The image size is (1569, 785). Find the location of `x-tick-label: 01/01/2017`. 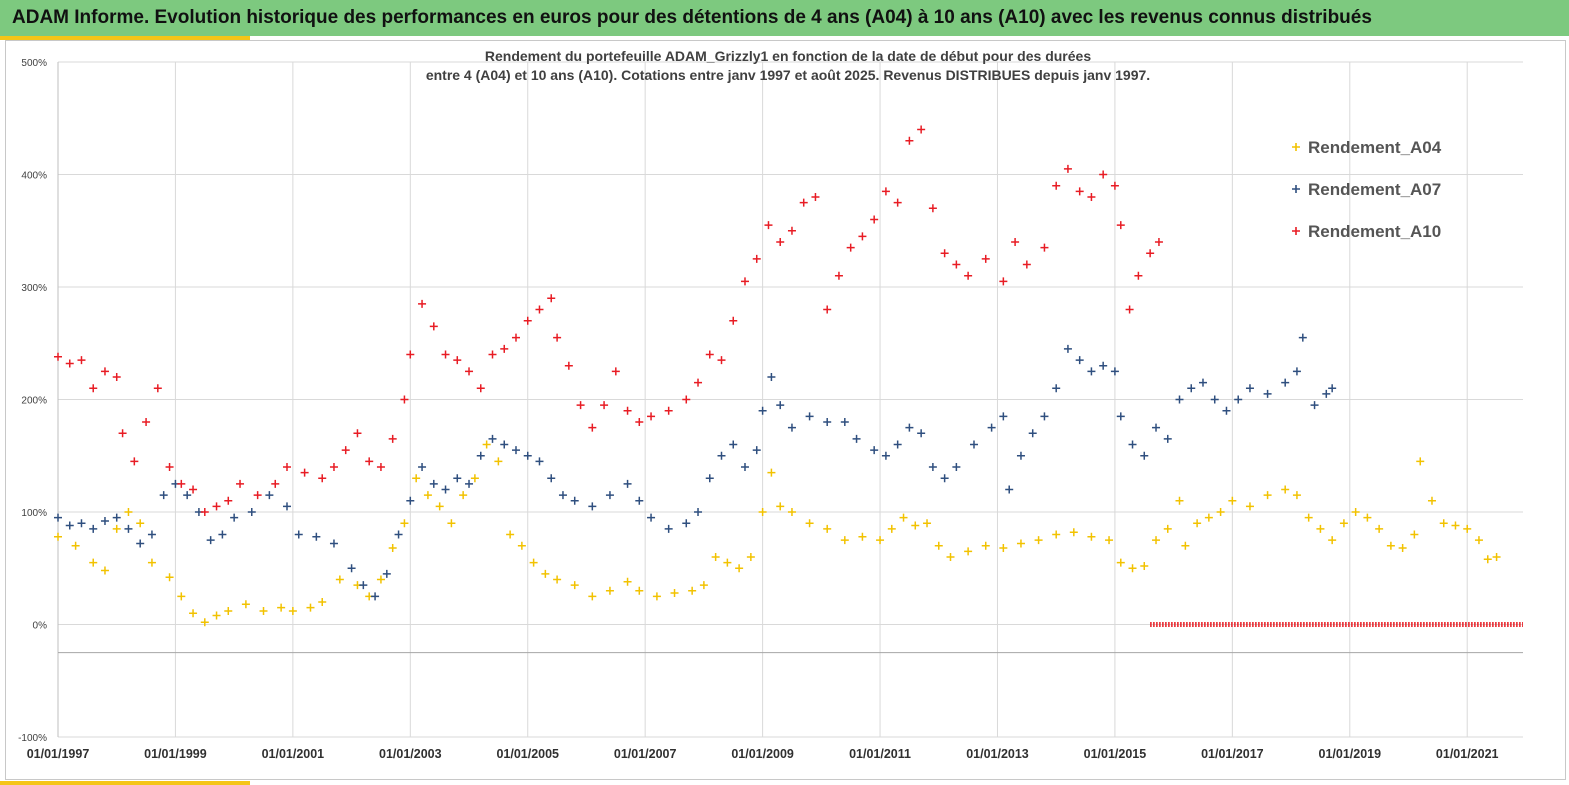

x-tick-label: 01/01/2017 is located at coordinates (1232, 754).